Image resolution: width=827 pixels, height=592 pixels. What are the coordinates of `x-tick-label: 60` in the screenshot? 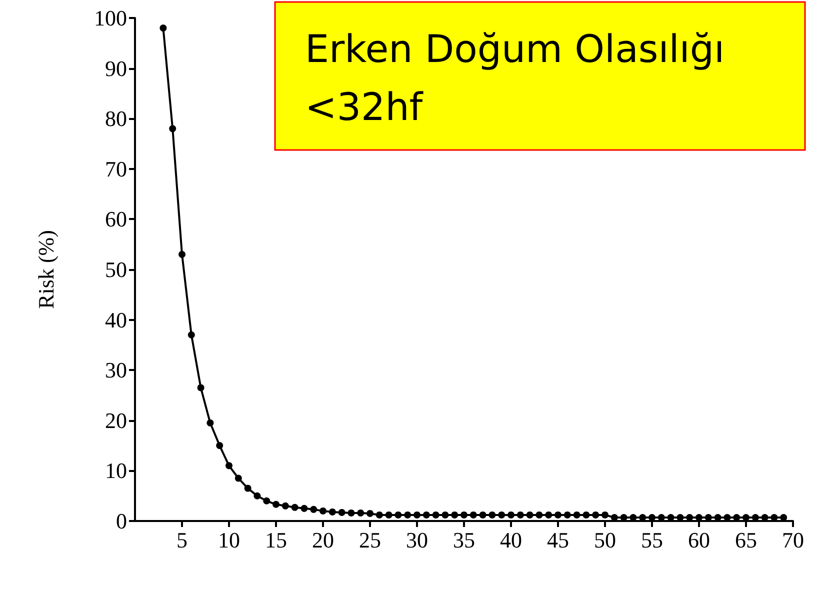 It's located at (699, 540).